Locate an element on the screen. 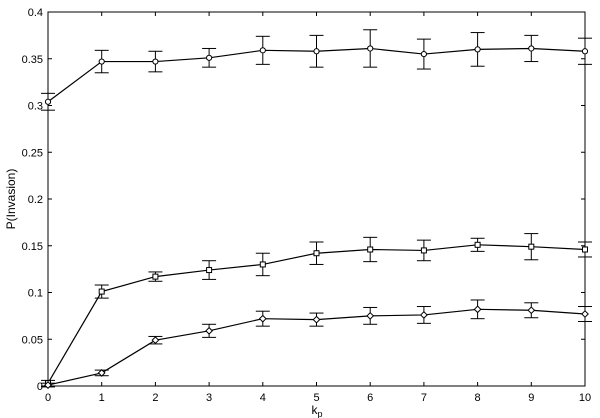 Image resolution: width=600 pixels, height=418 pixels. x-tick-label: 10 is located at coordinates (585, 398).